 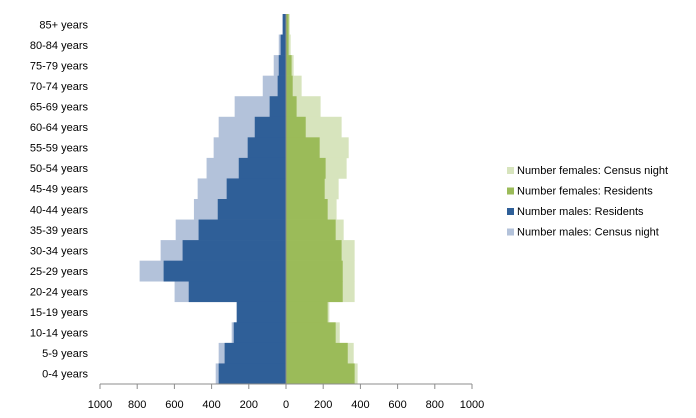 What do you see at coordinates (59, 108) in the screenshot?
I see `category-label: 65-69 years` at bounding box center [59, 108].